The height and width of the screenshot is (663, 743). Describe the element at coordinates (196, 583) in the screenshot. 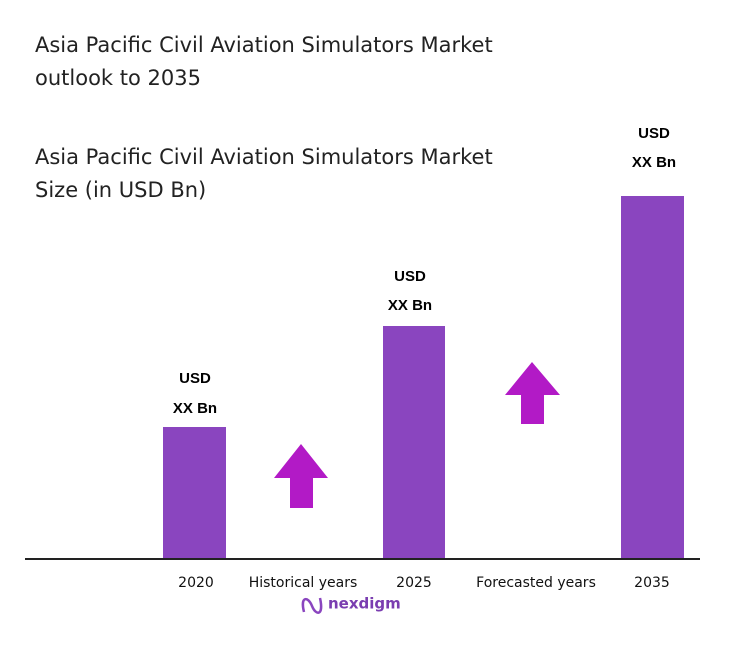

I see `x-label: 2020` at that location.